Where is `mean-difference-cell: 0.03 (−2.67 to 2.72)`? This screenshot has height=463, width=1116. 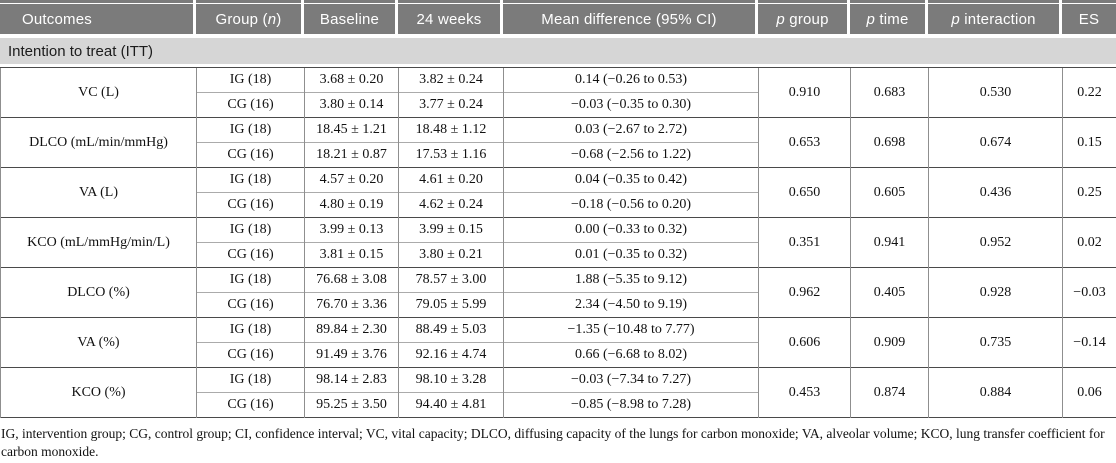 mean-difference-cell: 0.03 (−2.67 to 2.72) is located at coordinates (631, 130).